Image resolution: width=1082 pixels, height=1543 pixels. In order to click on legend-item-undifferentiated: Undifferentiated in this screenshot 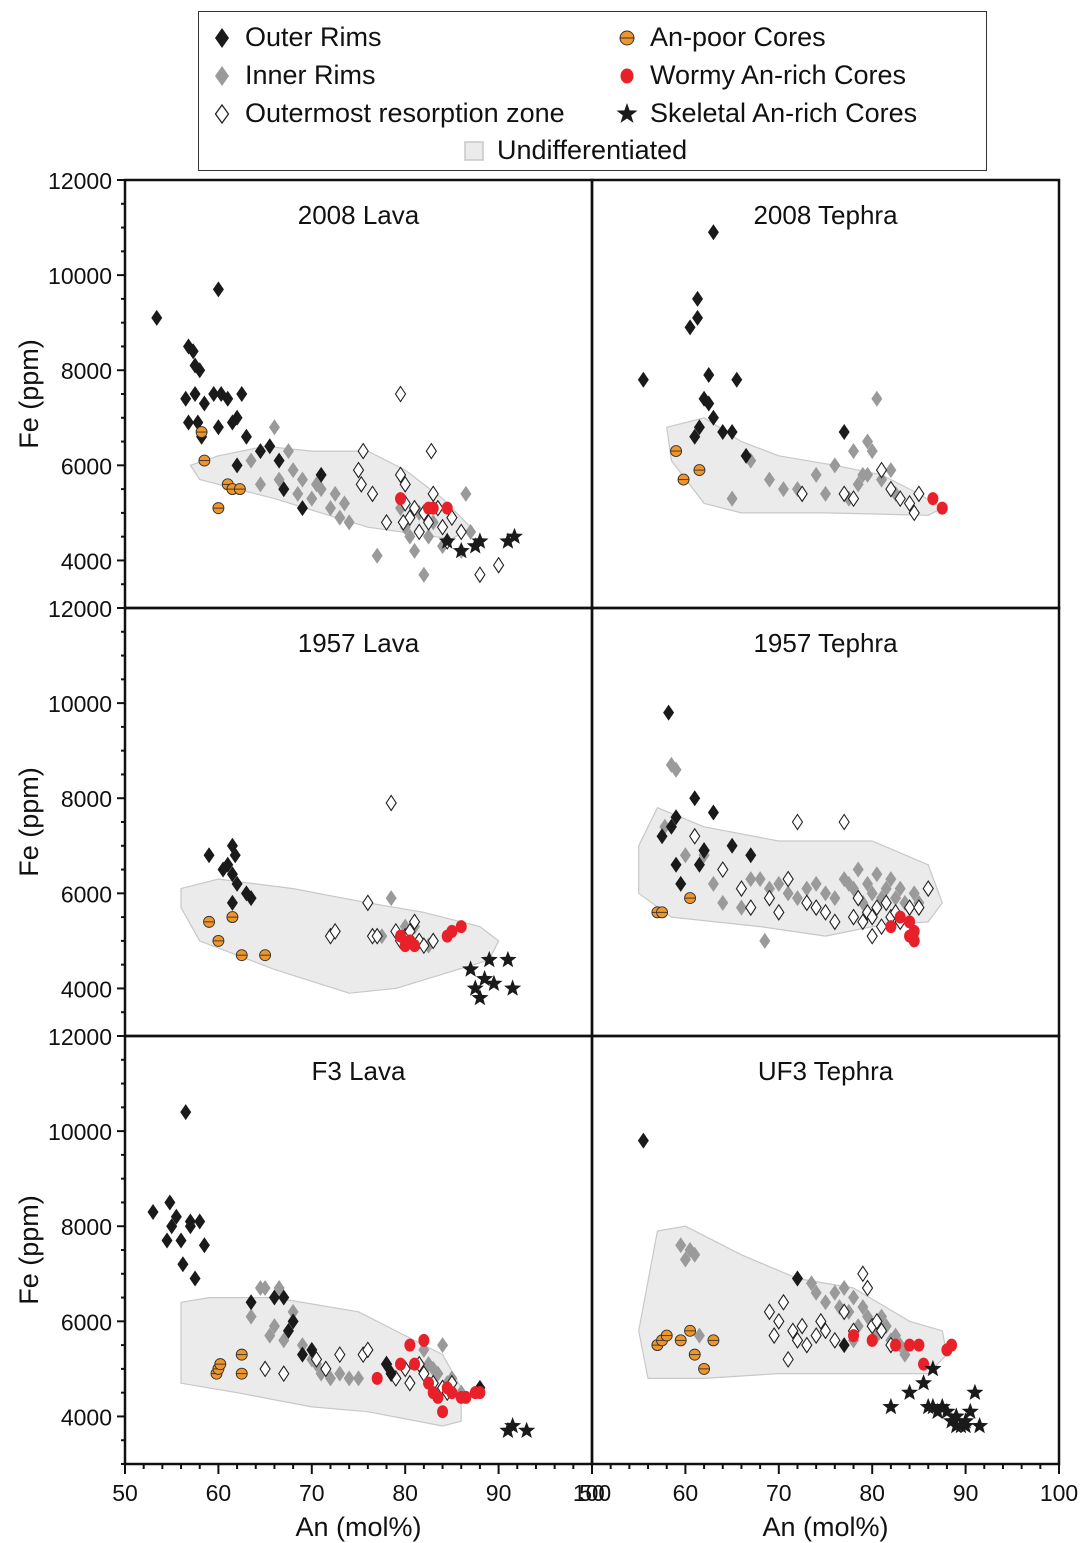, I will do `click(574, 150)`.